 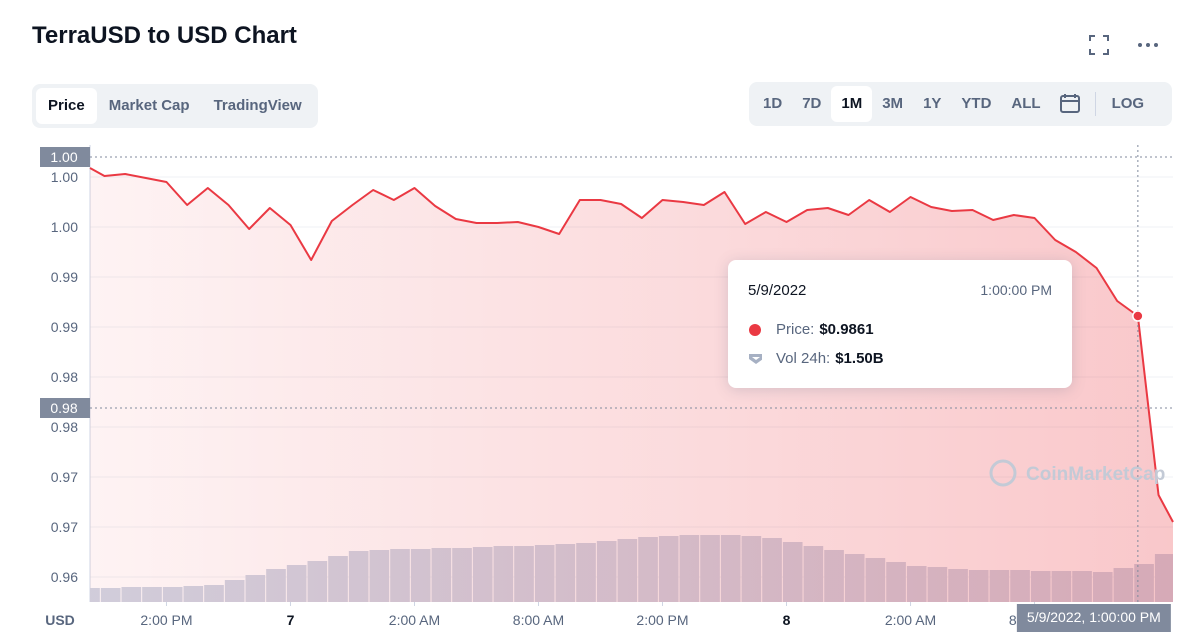 What do you see at coordinates (976, 103) in the screenshot?
I see `toggle-button: YTD` at bounding box center [976, 103].